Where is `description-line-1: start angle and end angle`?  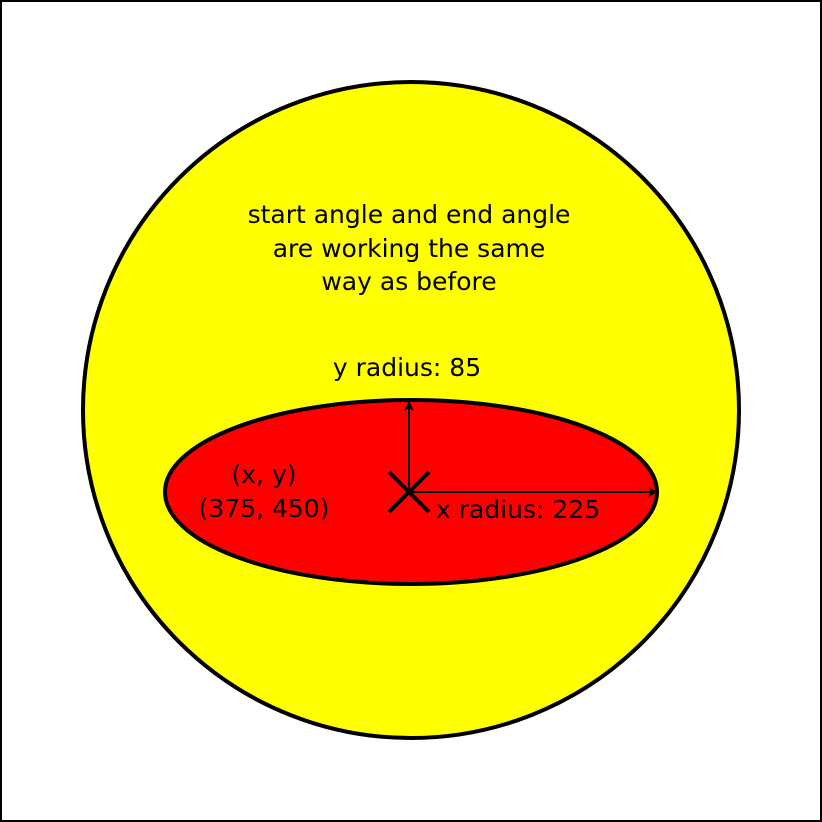
description-line-1: start angle and end angle is located at coordinates (409, 214).